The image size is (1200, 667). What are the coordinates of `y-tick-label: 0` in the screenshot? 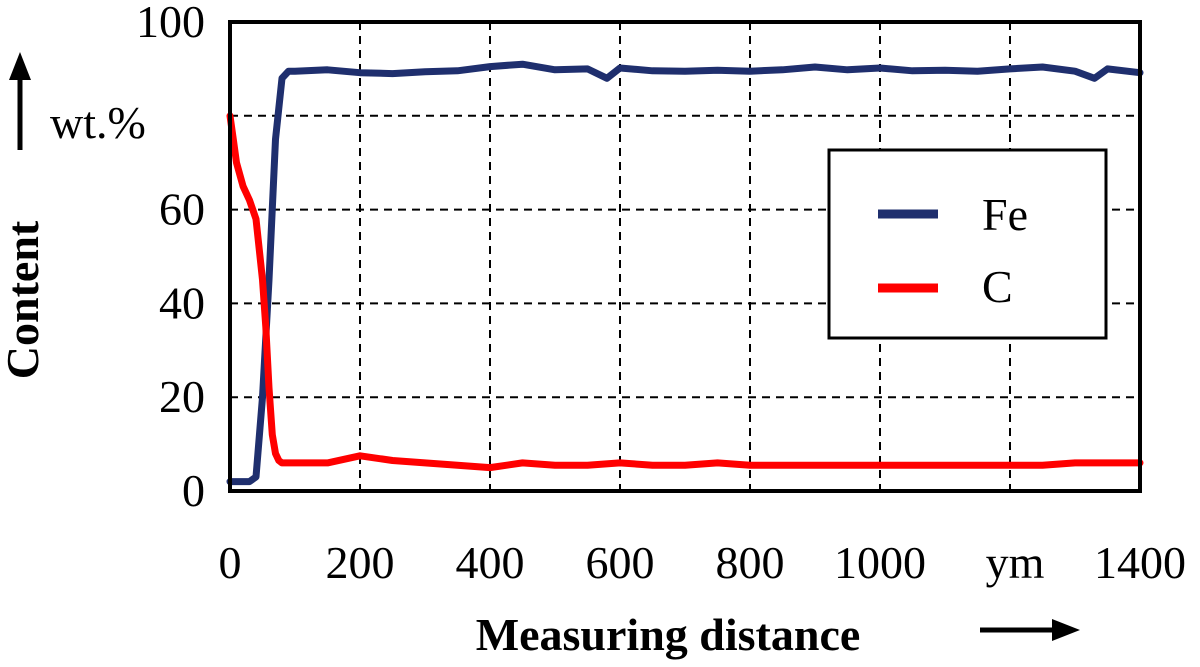 It's located at (193, 490).